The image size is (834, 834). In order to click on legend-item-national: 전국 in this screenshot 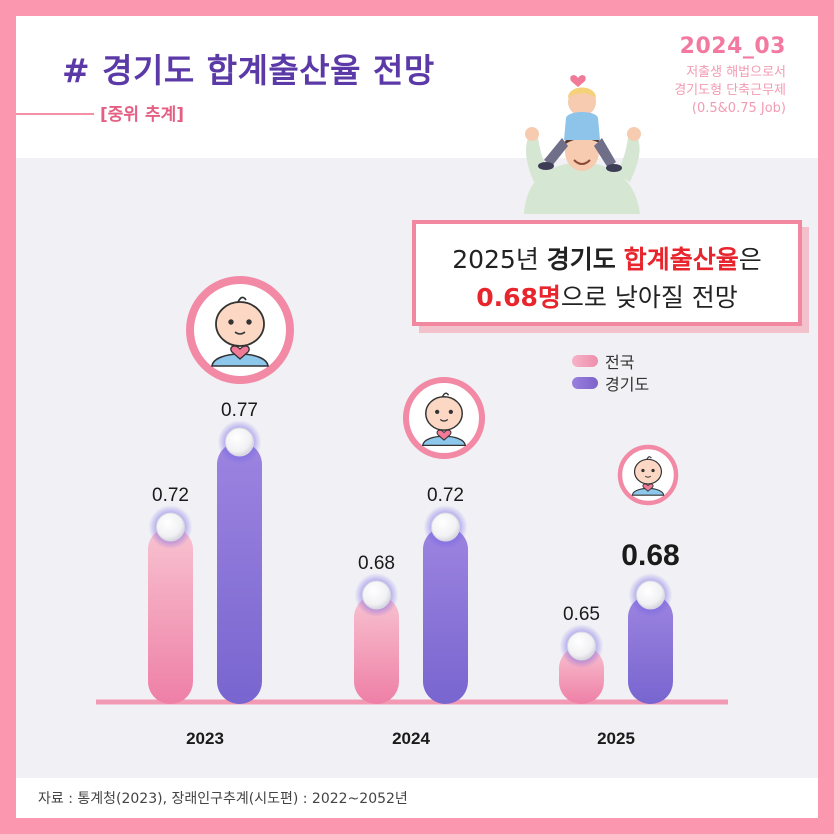, I will do `click(610, 361)`.